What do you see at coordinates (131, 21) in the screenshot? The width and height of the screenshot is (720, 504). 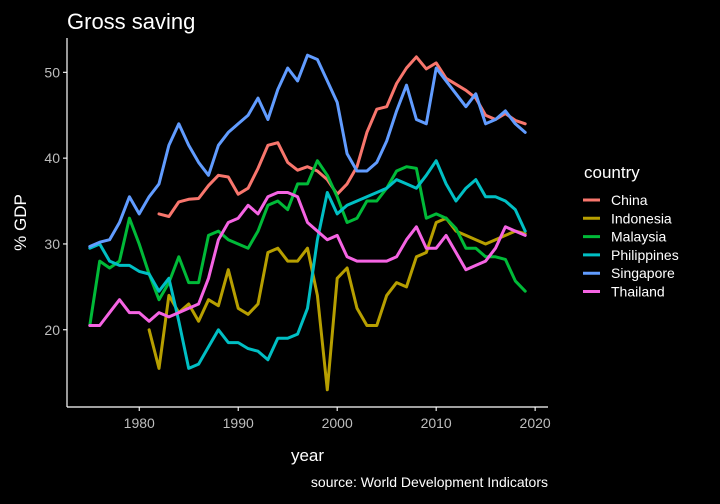 I see `chart-title: Gross saving` at bounding box center [131, 21].